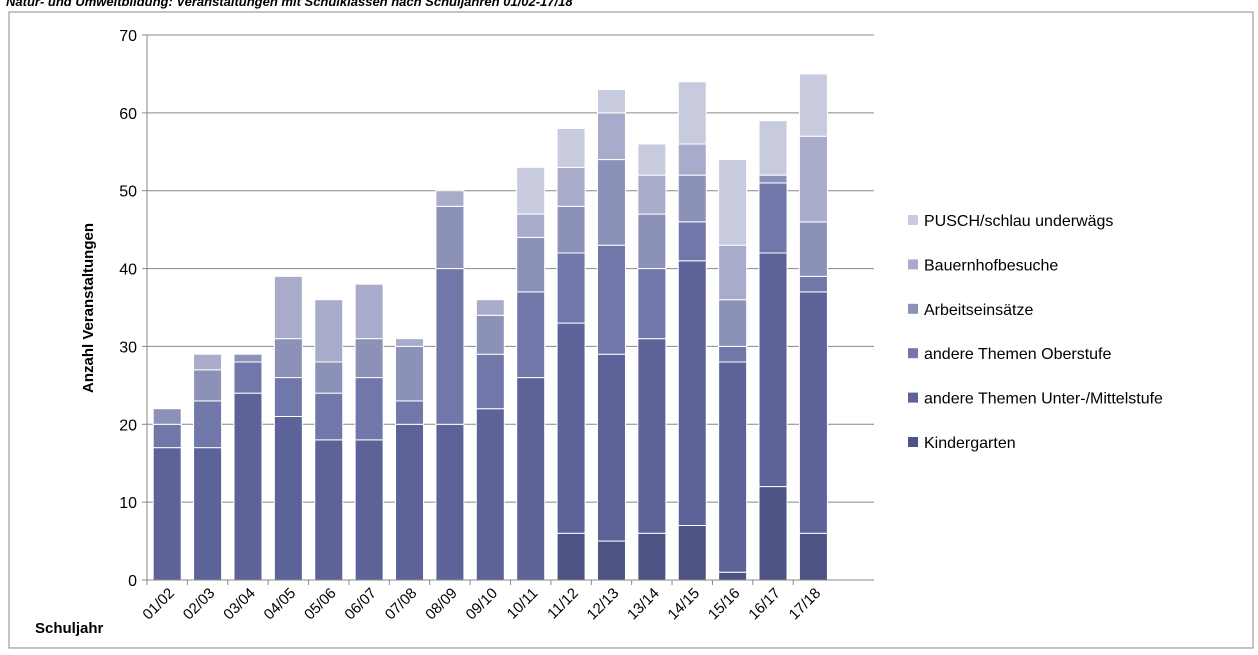 The height and width of the screenshot is (655, 1258). What do you see at coordinates (128, 503) in the screenshot?
I see `y-tick-label: 10` at bounding box center [128, 503].